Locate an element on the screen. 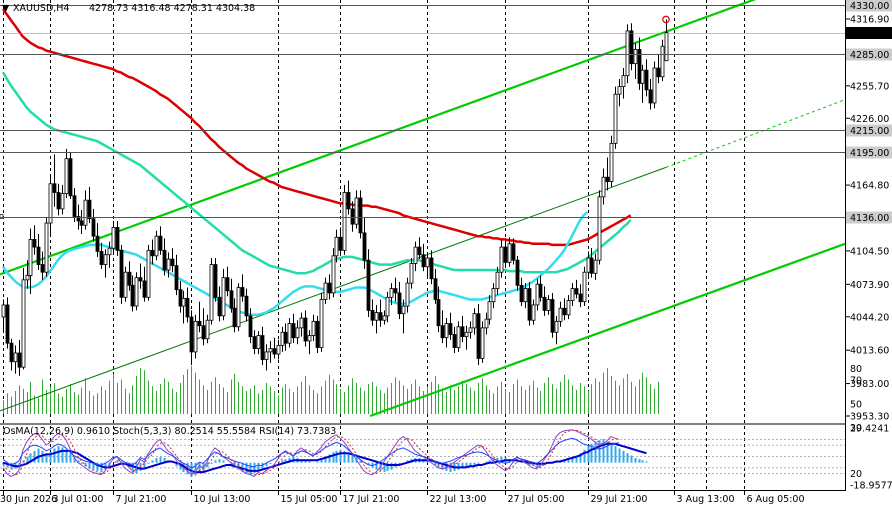 The height and width of the screenshot is (511, 892). oscillator-tick-label: 29.4241 is located at coordinates (869, 429).